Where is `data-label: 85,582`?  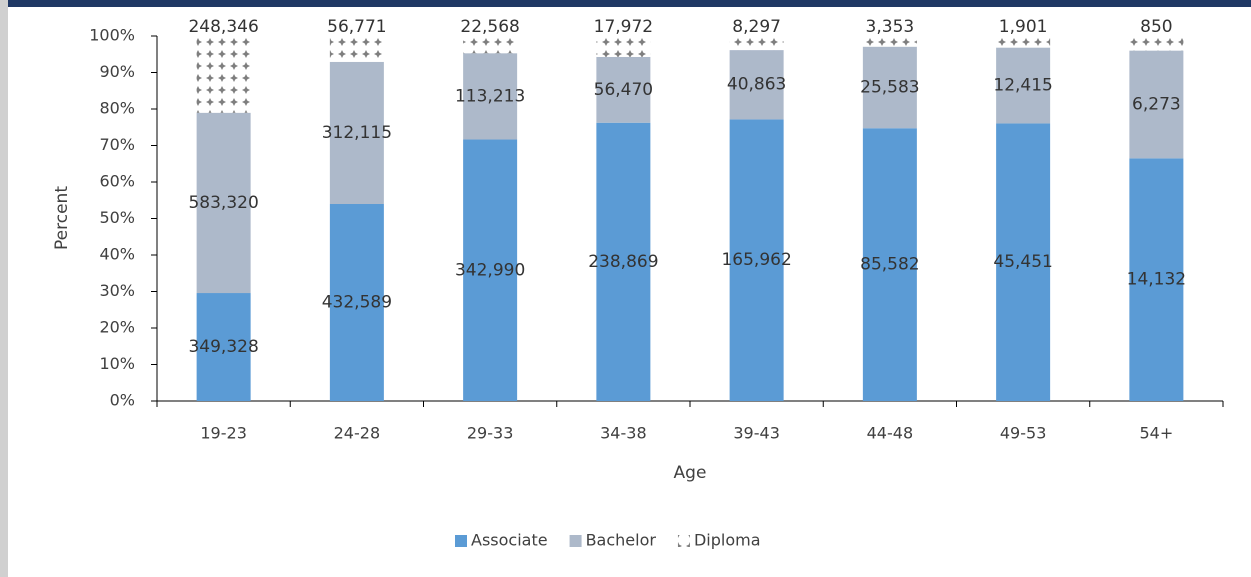
data-label: 85,582 is located at coordinates (889, 265).